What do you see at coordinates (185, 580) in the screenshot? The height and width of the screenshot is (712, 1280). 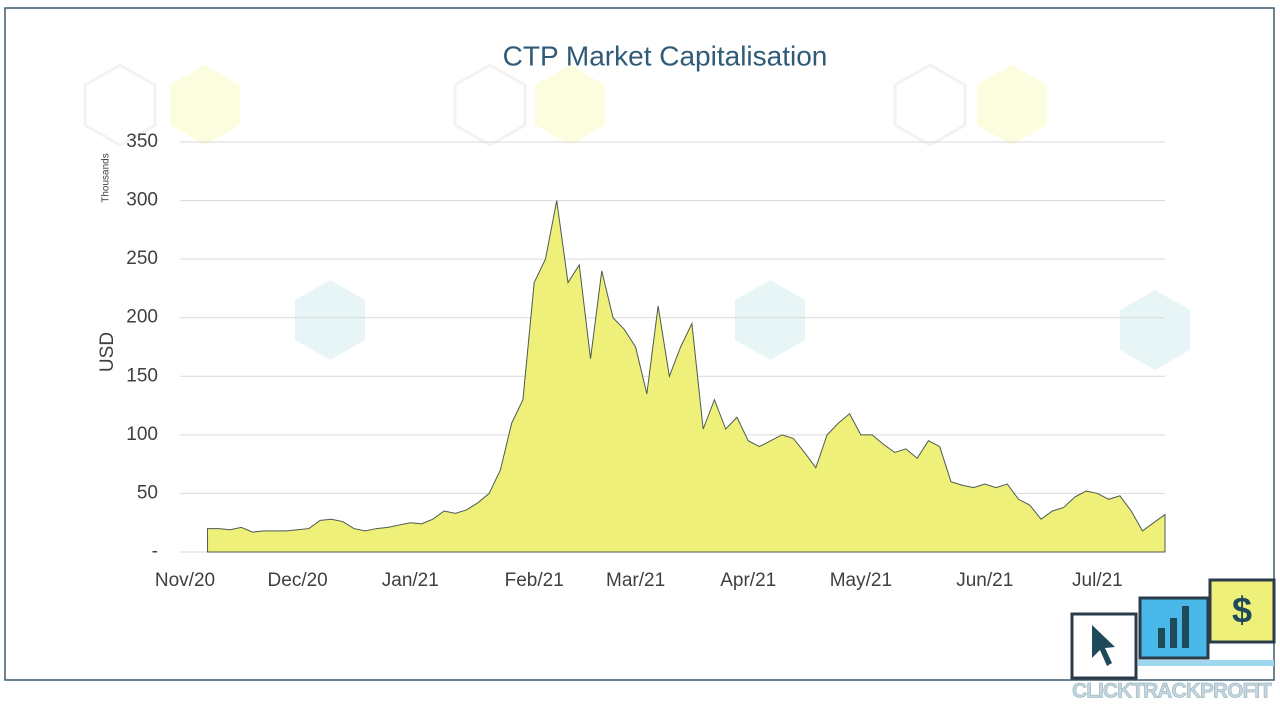 I see `x-tick-label: Nov/20` at bounding box center [185, 580].